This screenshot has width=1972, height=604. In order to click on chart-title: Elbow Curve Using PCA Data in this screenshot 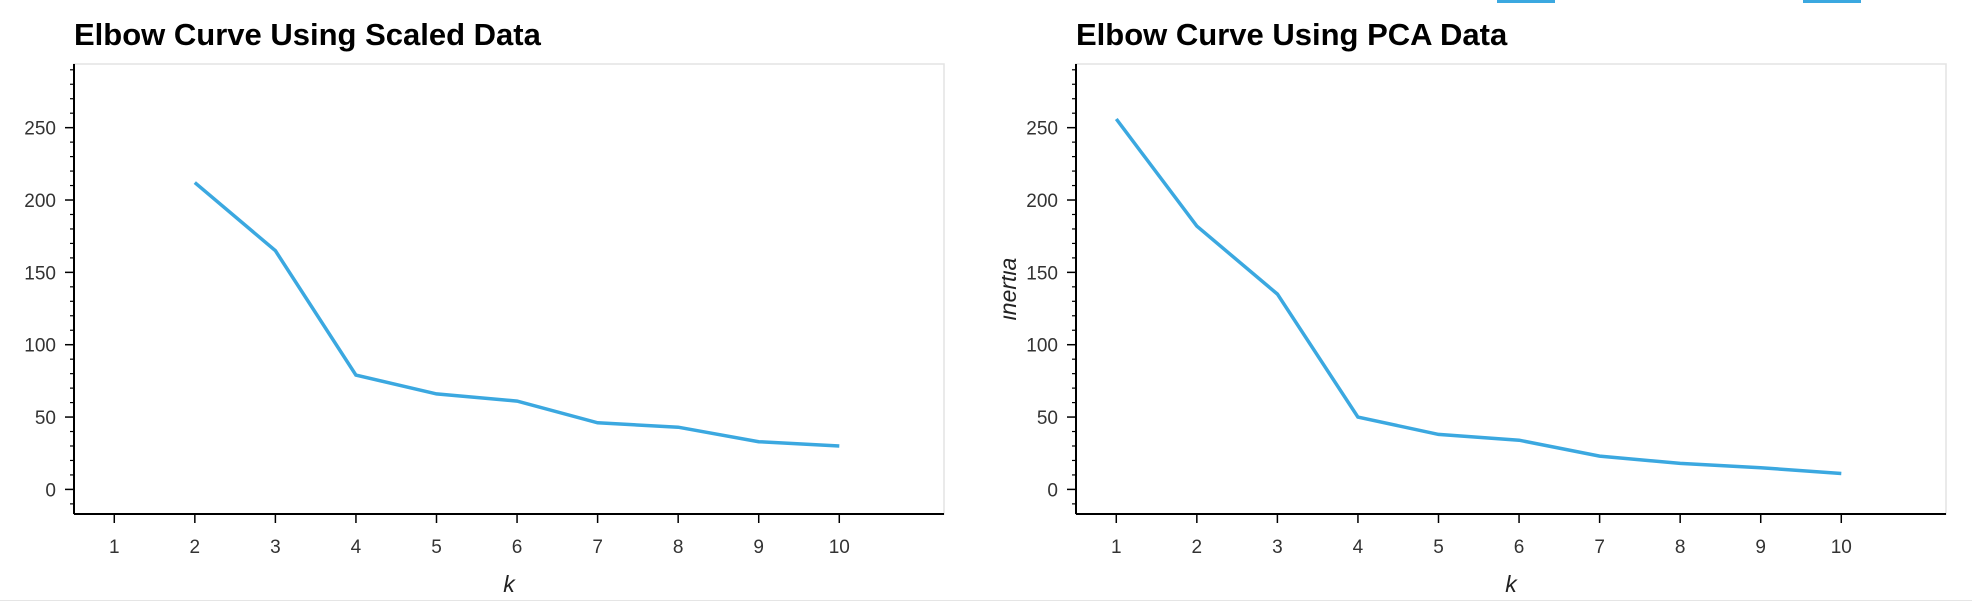, I will do `click(1292, 34)`.